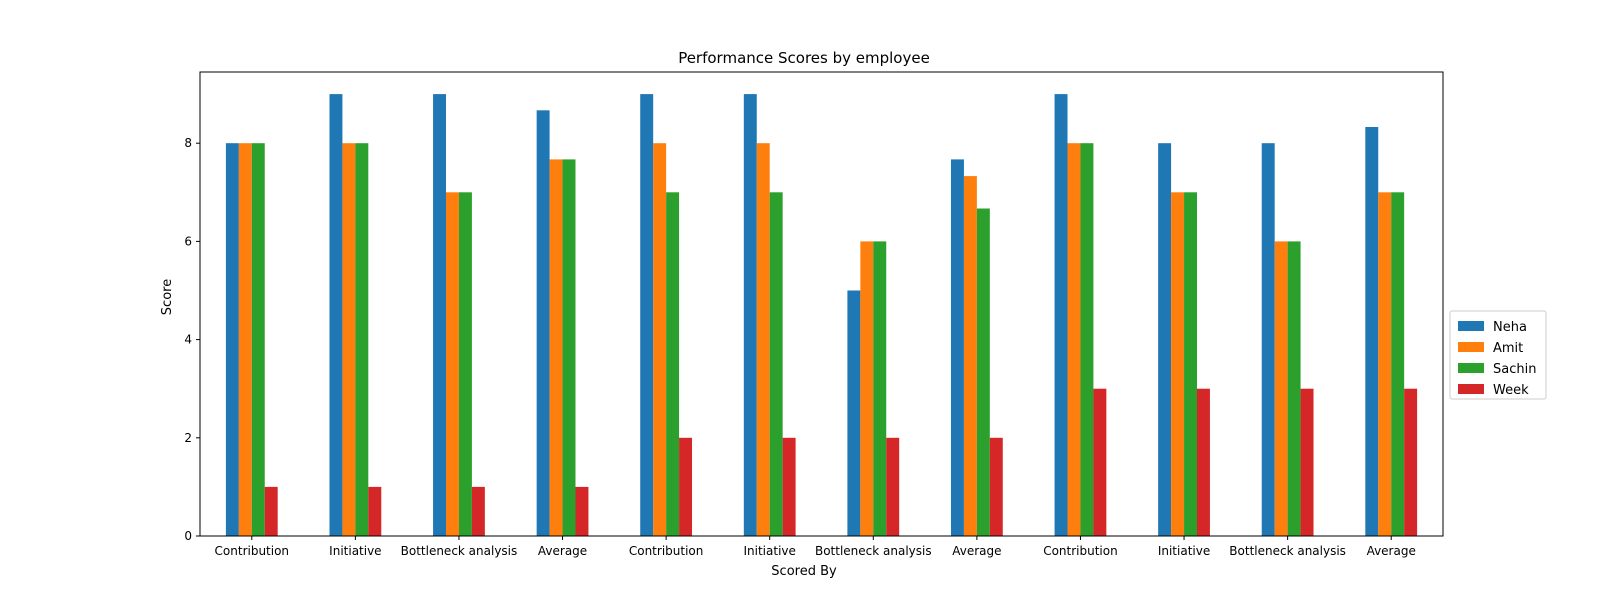  Describe the element at coordinates (1510, 327) in the screenshot. I see `legend-label-neha: Neha` at that location.